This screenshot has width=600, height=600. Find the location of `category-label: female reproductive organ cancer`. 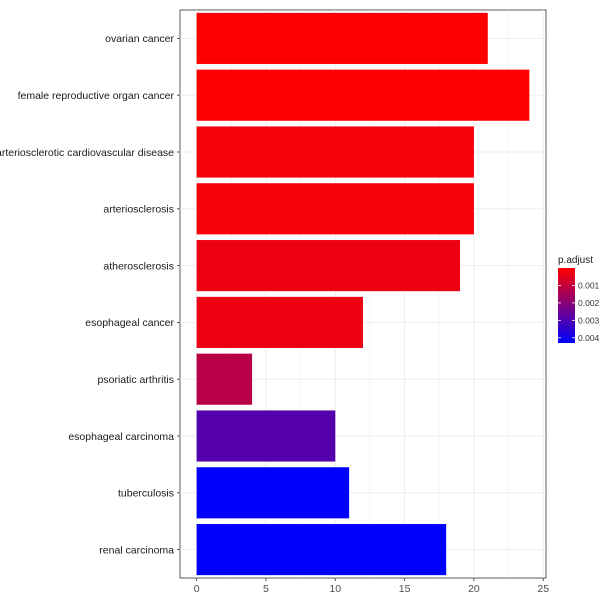

category-label: female reproductive organ cancer is located at coordinates (96, 96).